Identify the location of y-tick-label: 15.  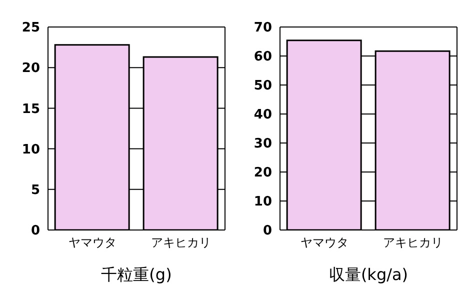
(31, 109).